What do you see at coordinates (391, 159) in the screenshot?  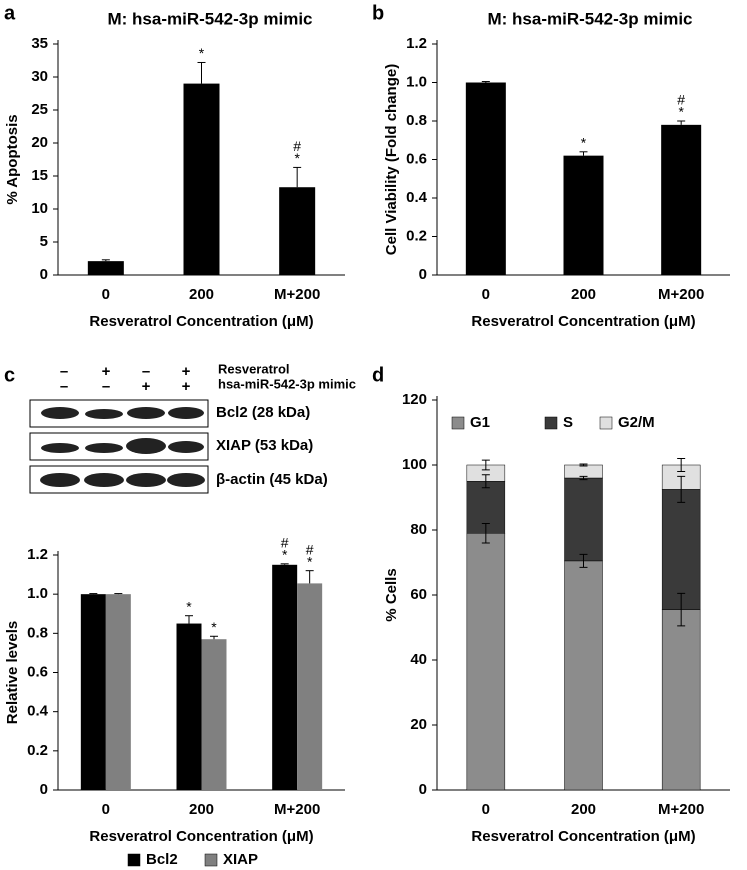 I see `y-axis-label: Cell Viability (Fold change)` at bounding box center [391, 159].